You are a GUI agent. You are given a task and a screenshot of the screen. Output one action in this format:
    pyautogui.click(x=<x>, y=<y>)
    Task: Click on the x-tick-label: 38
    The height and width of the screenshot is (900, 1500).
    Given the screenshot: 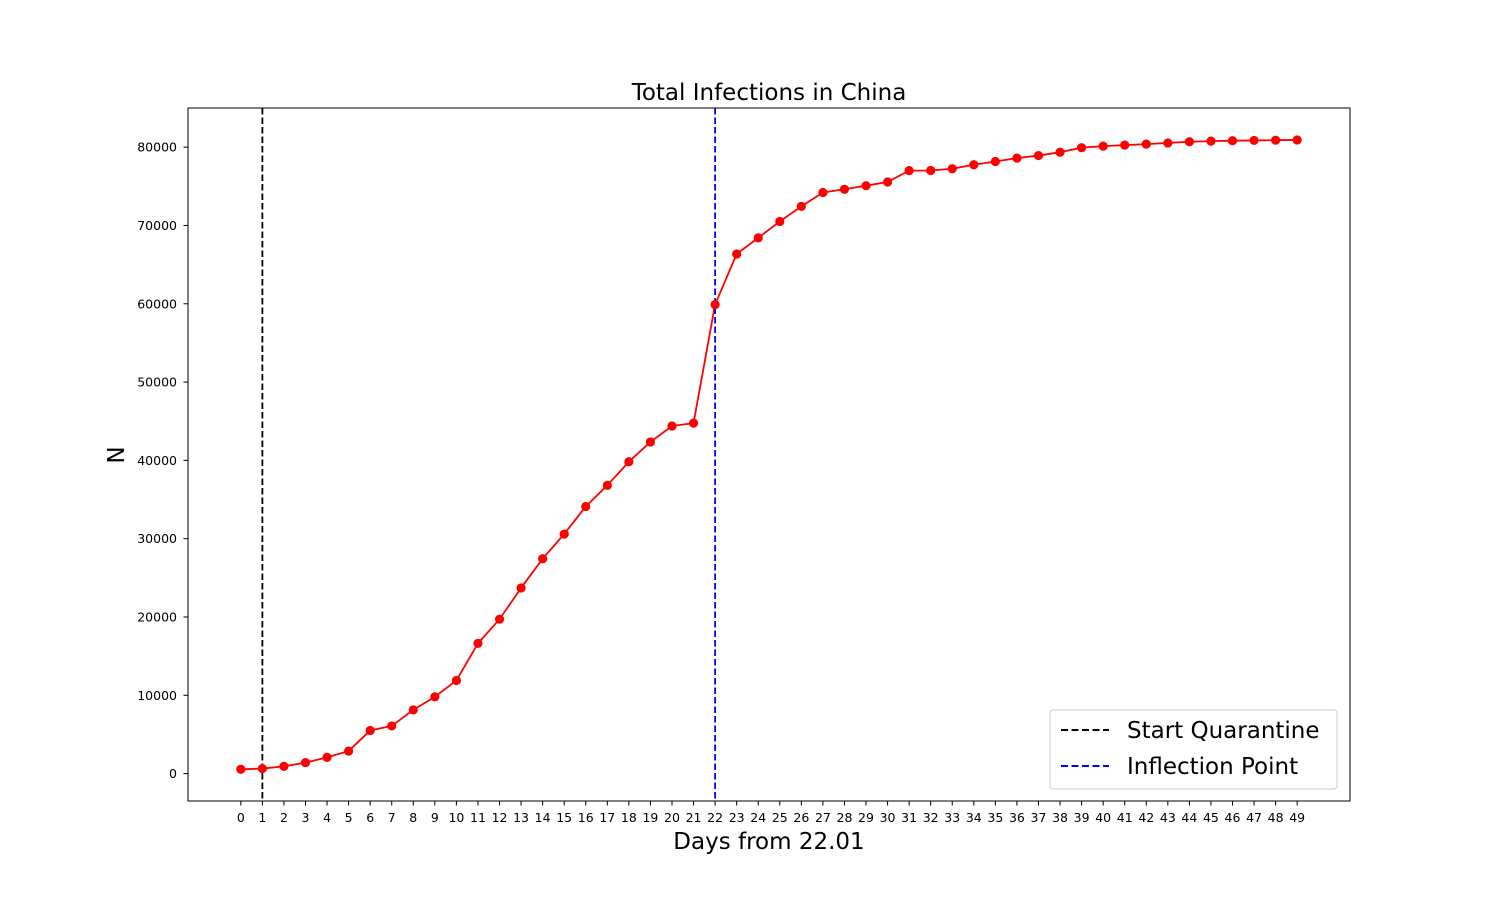 What is the action you would take?
    pyautogui.click(x=1060, y=817)
    